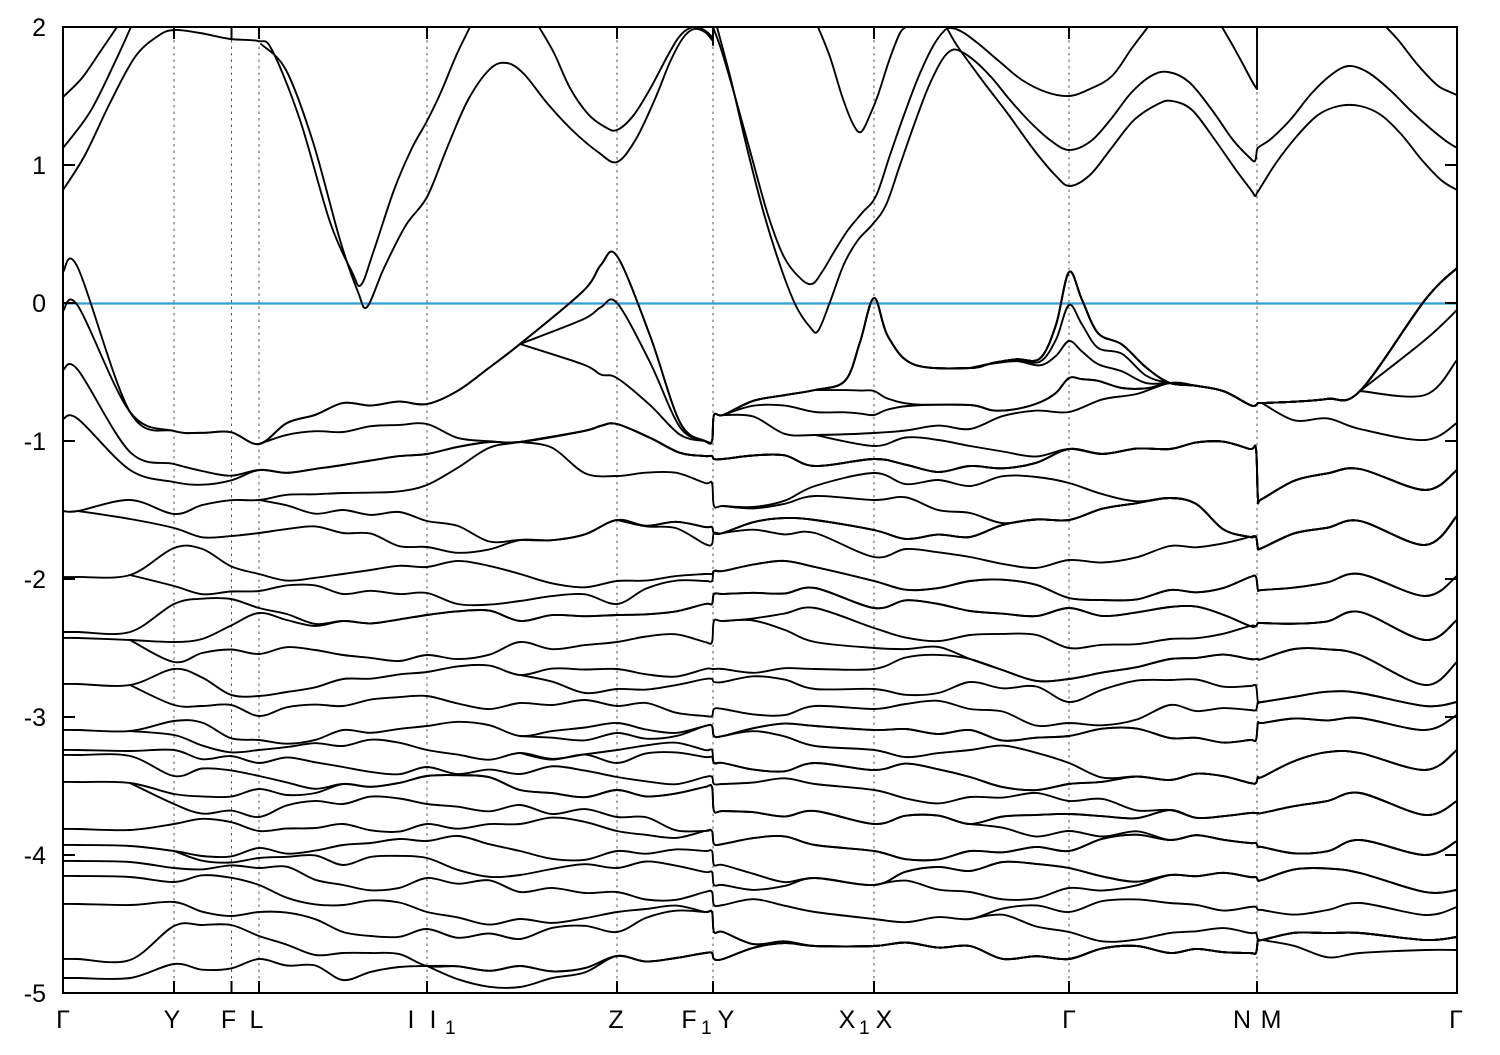  What do you see at coordinates (35, 994) in the screenshot?
I see `svg-text: -5` at bounding box center [35, 994].